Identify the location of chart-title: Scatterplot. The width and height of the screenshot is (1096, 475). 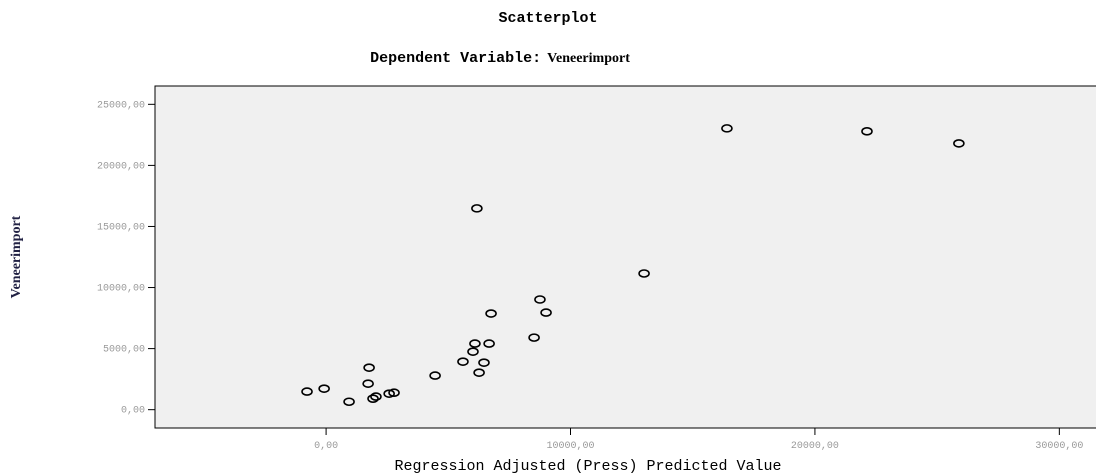
(547, 18).